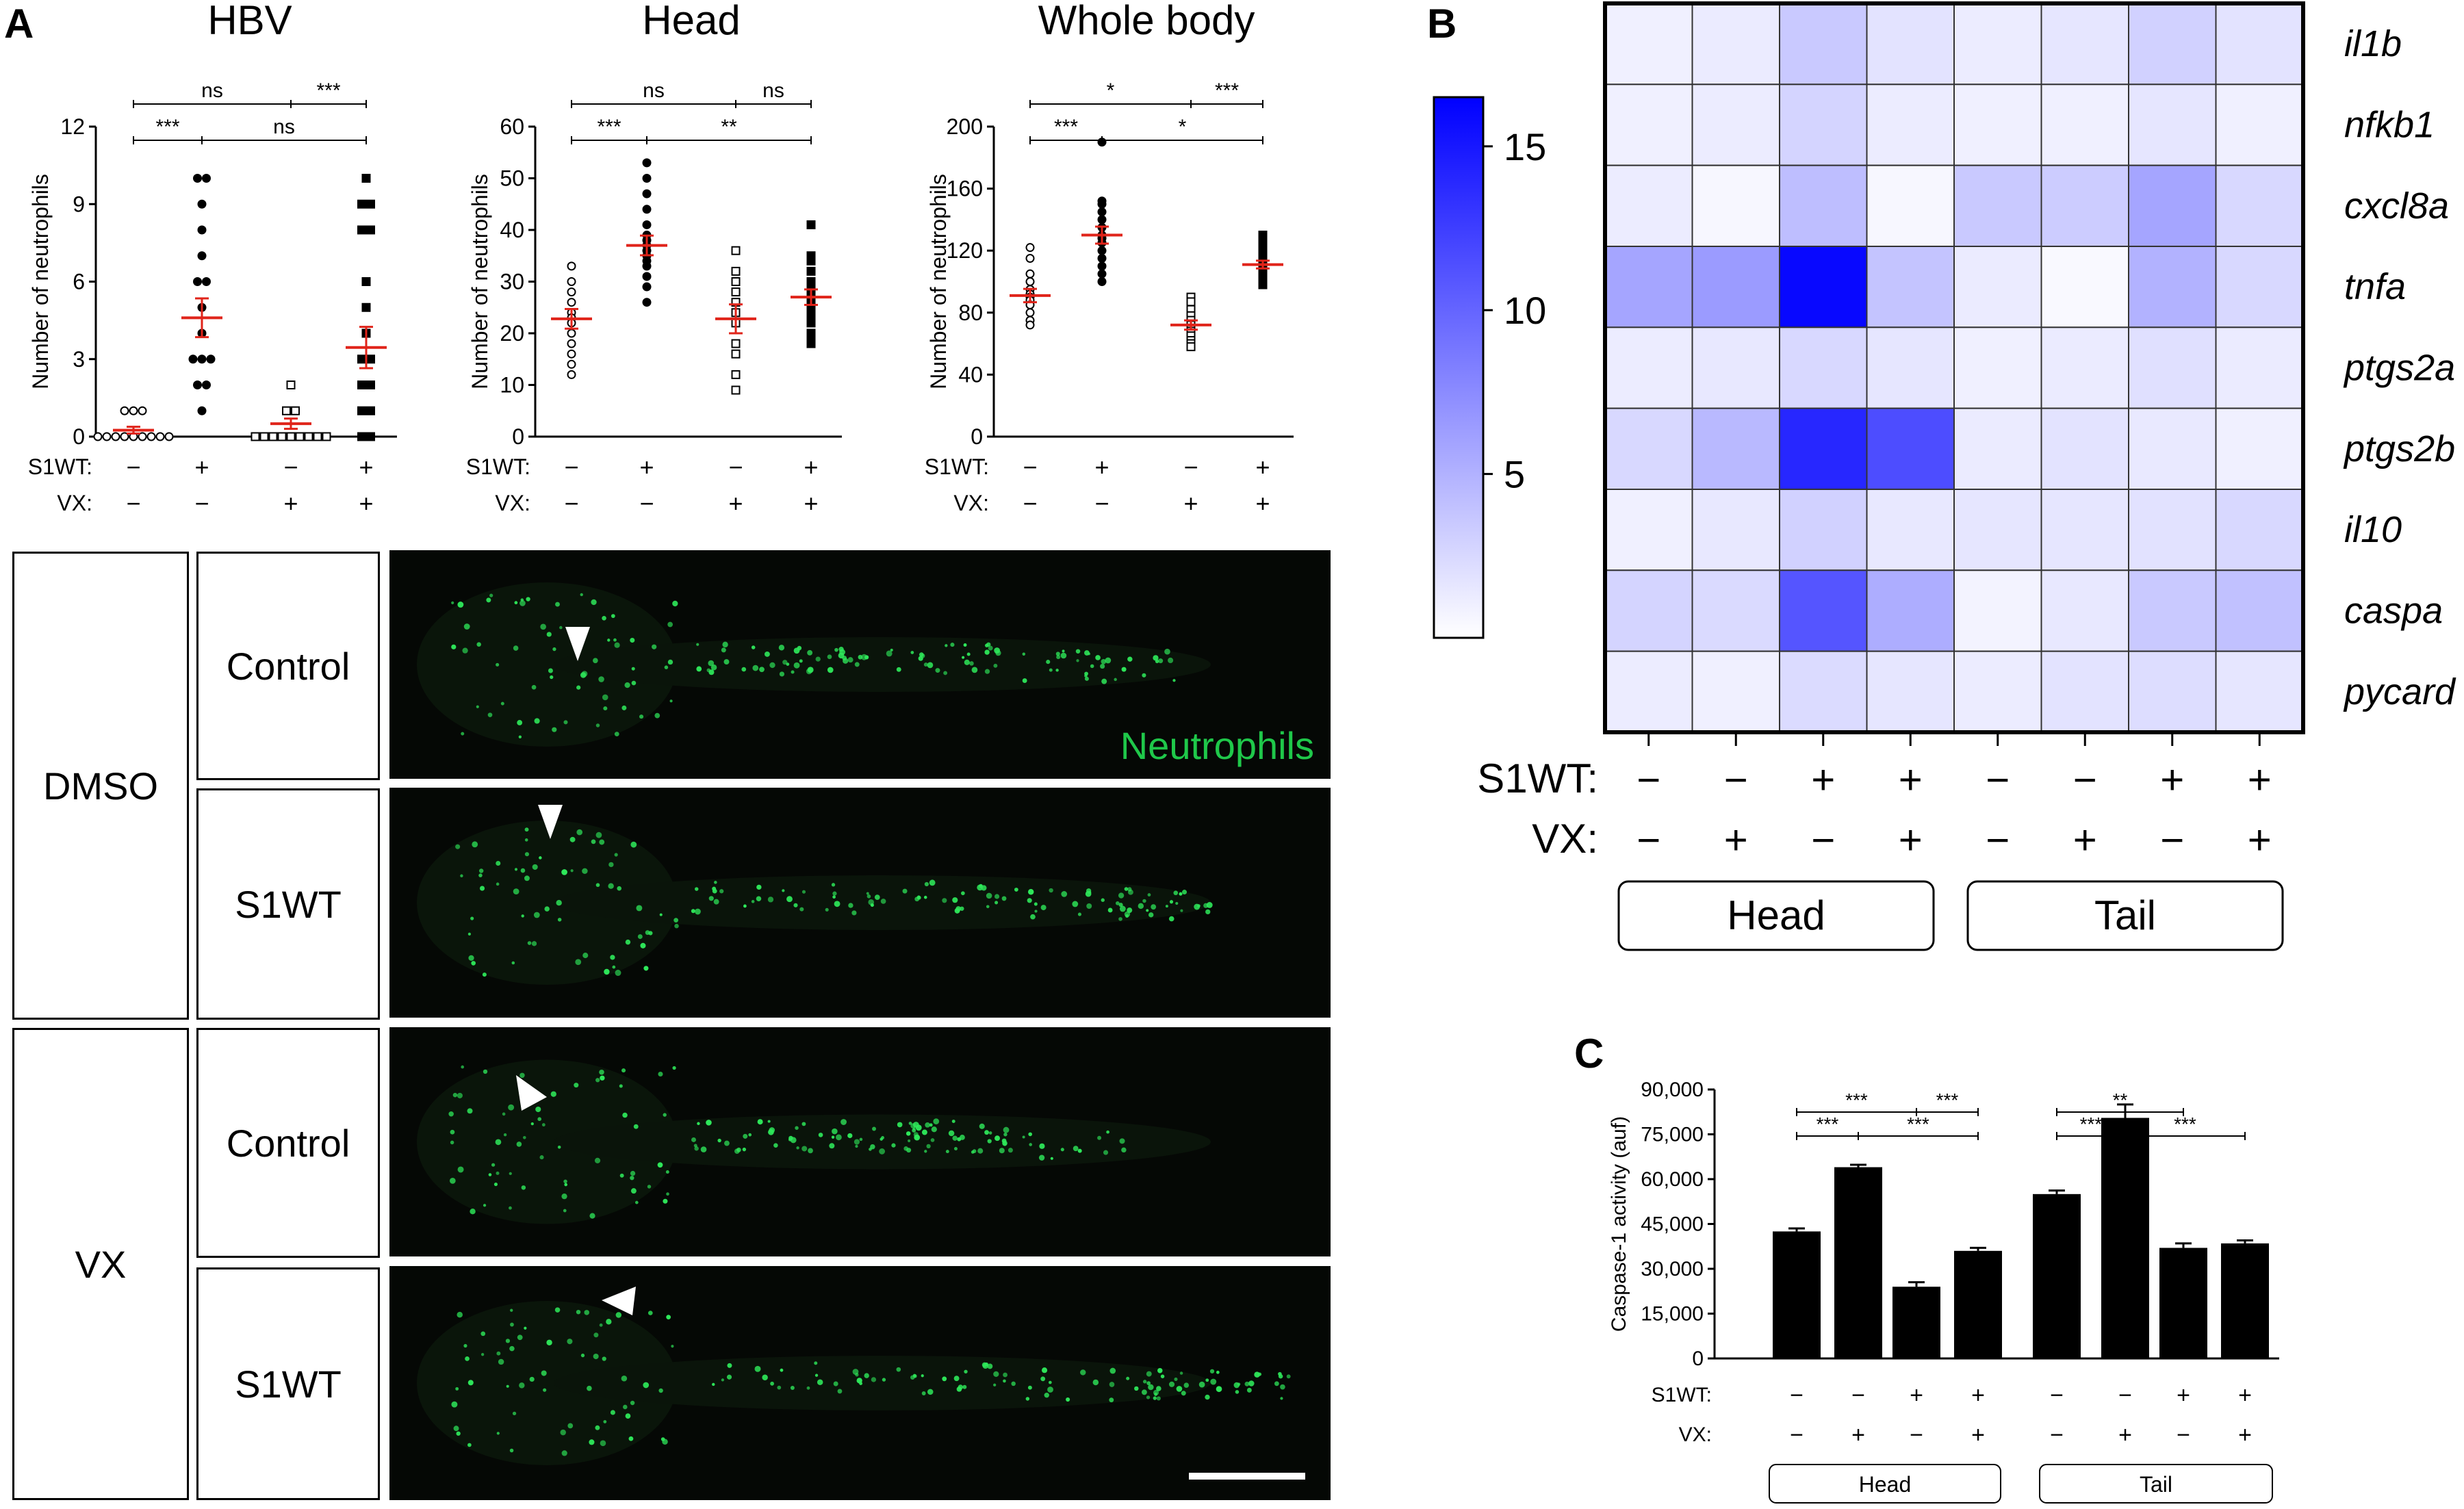  Describe the element at coordinates (654, 90) in the screenshot. I see `significance-label: ns` at that location.